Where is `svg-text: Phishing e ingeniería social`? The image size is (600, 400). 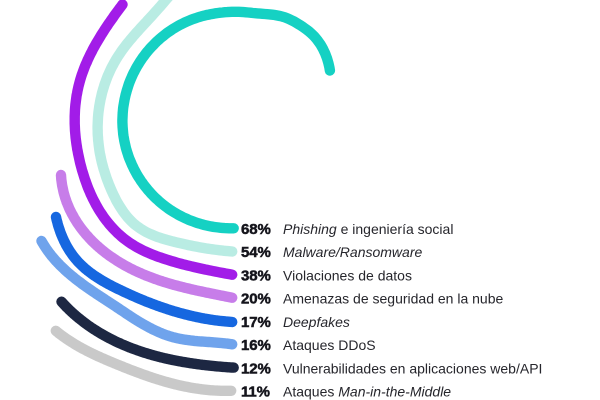 svg-text: Phishing e ingeniería social is located at coordinates (368, 229).